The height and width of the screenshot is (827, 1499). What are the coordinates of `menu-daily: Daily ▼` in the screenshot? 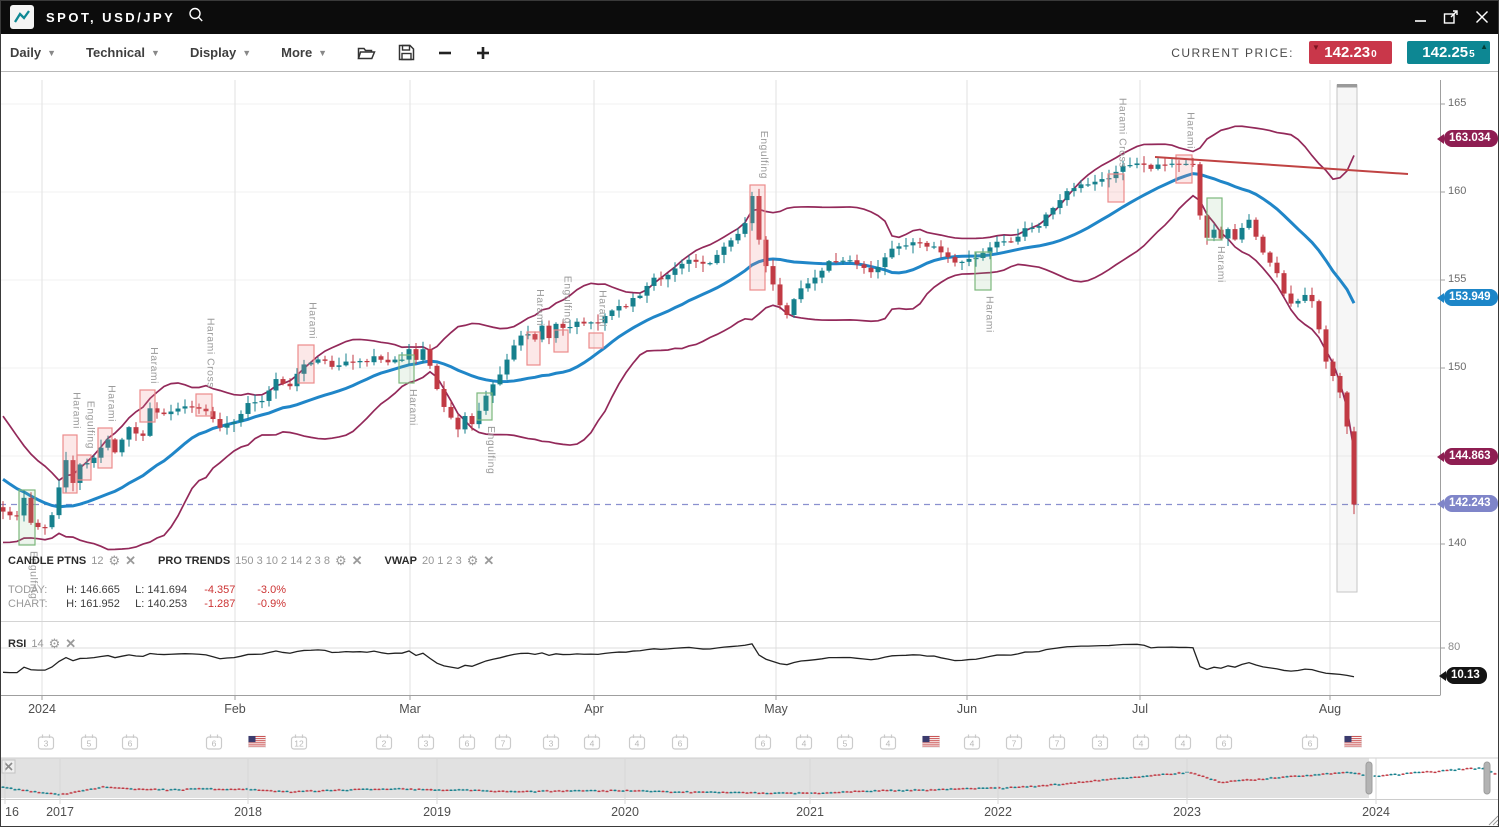 It's located at (33, 52).